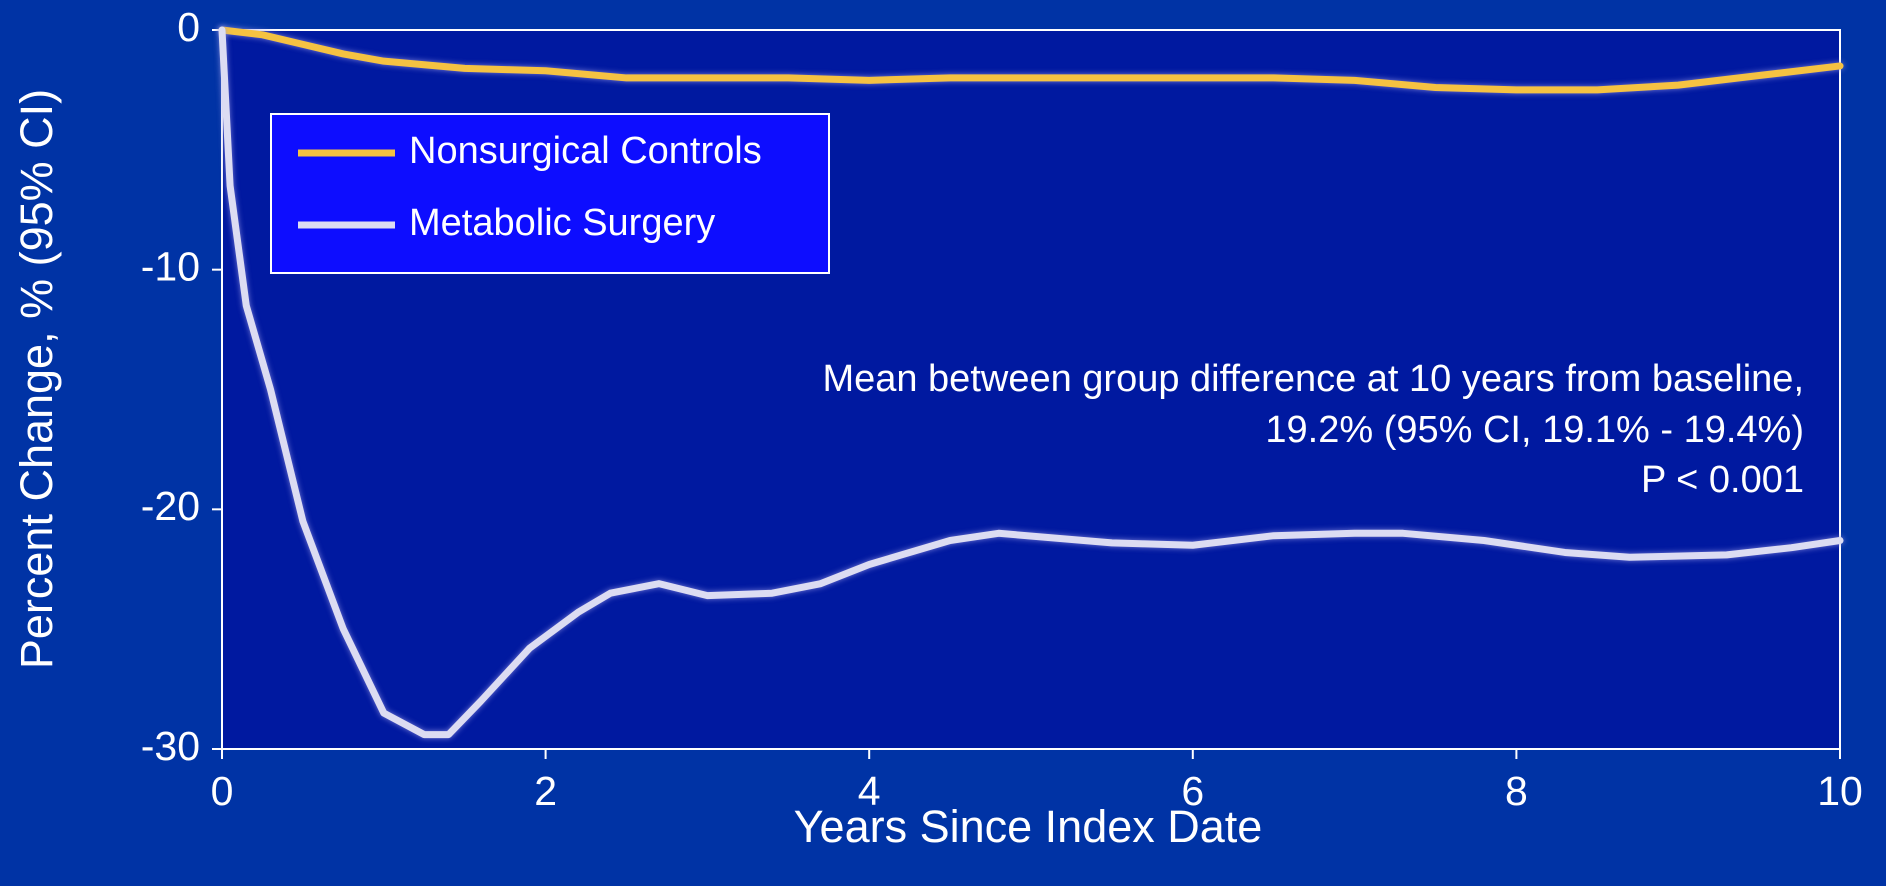 This screenshot has height=886, width=1886. I want to click on x-tick-label: 6, so click(1192, 791).